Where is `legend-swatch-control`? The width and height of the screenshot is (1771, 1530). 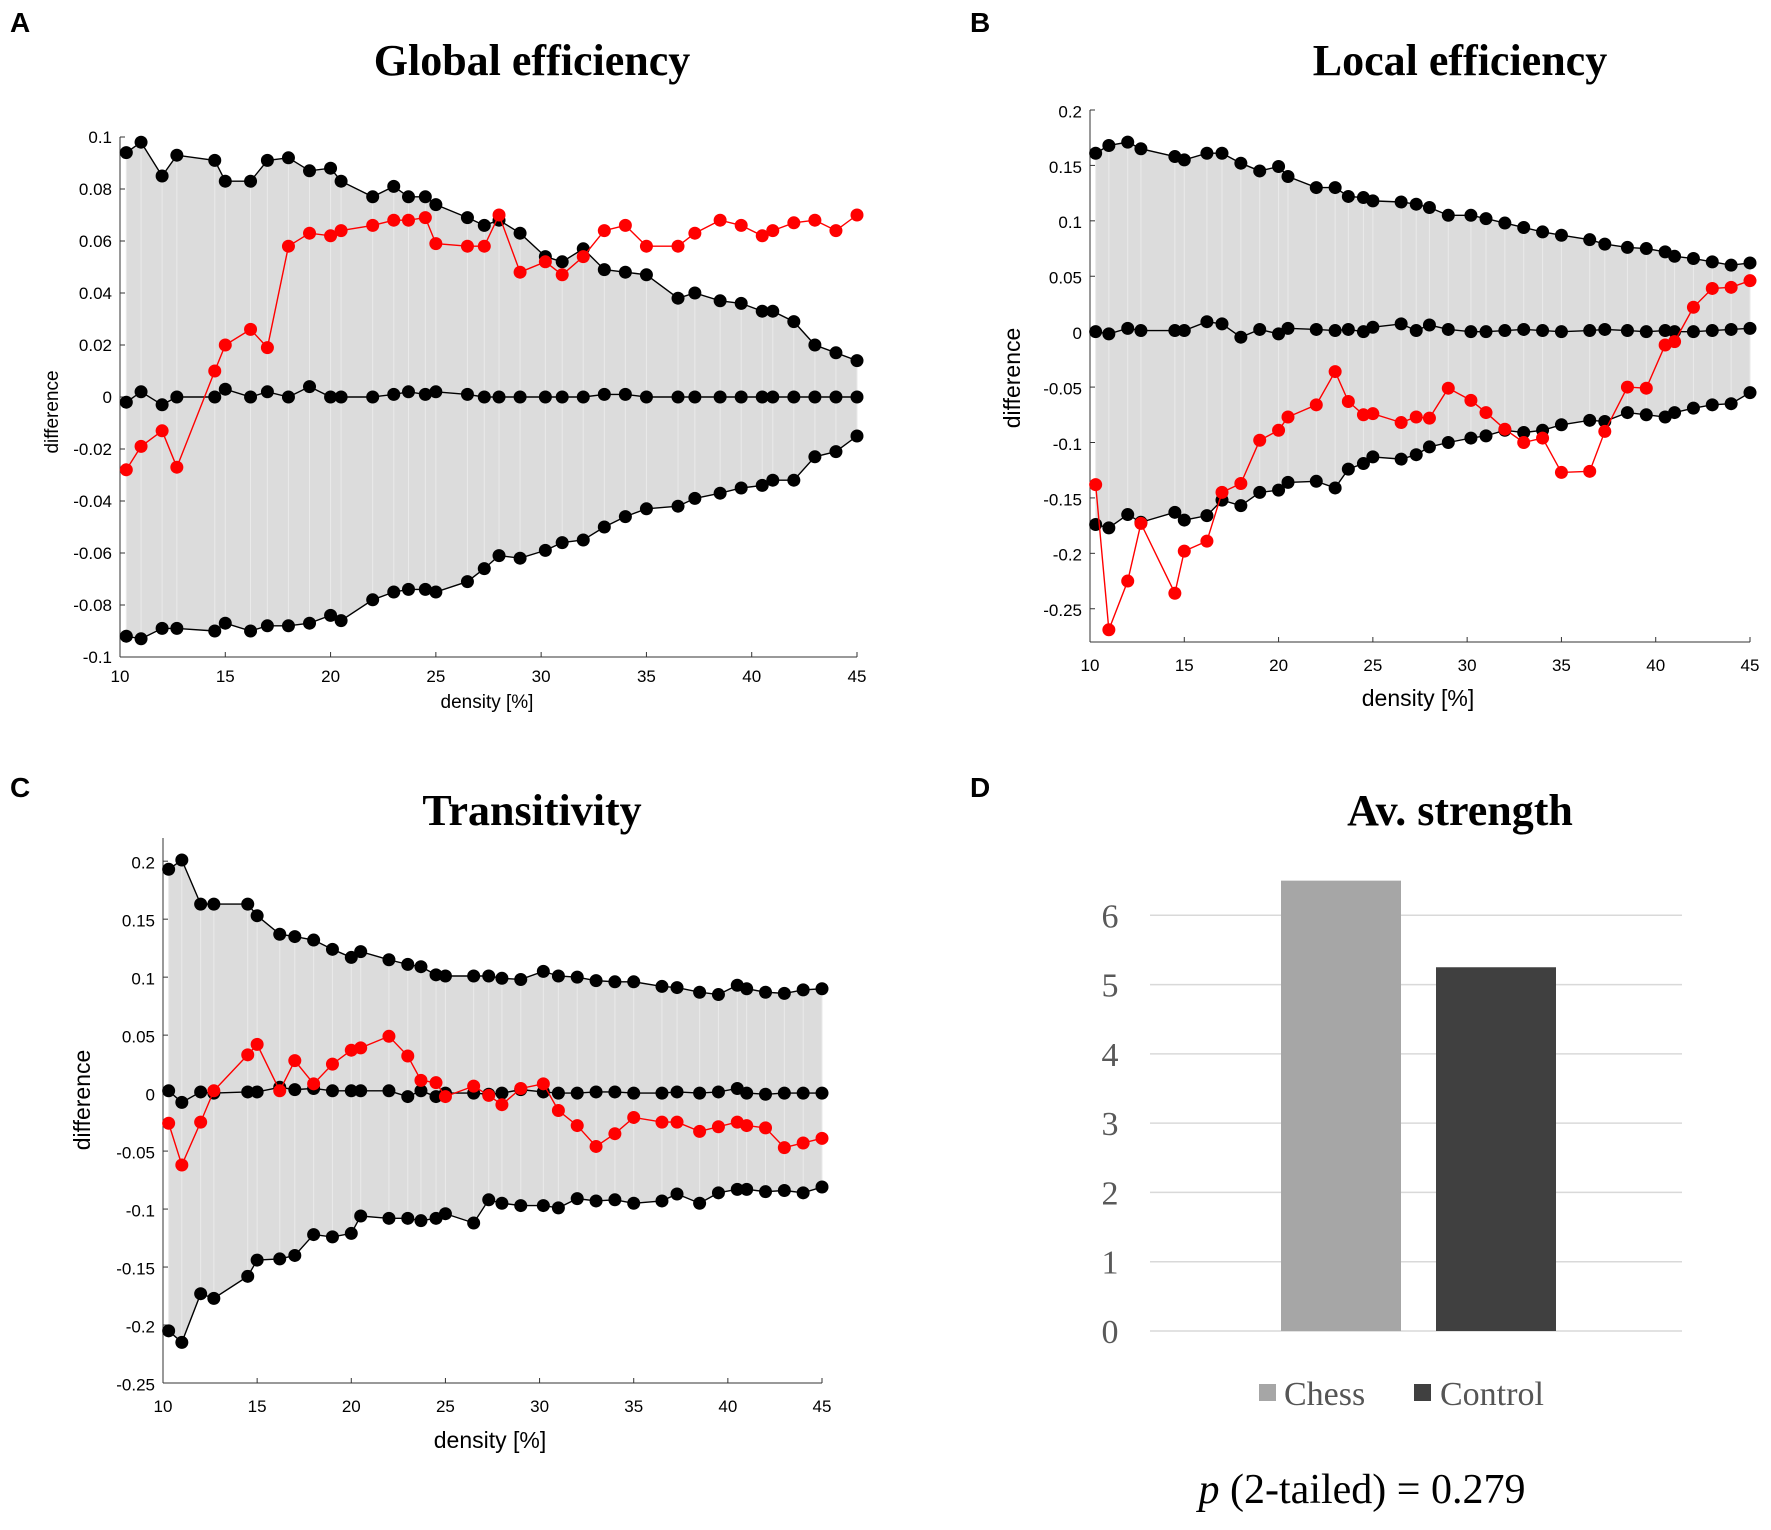 legend-swatch-control is located at coordinates (1422, 1392).